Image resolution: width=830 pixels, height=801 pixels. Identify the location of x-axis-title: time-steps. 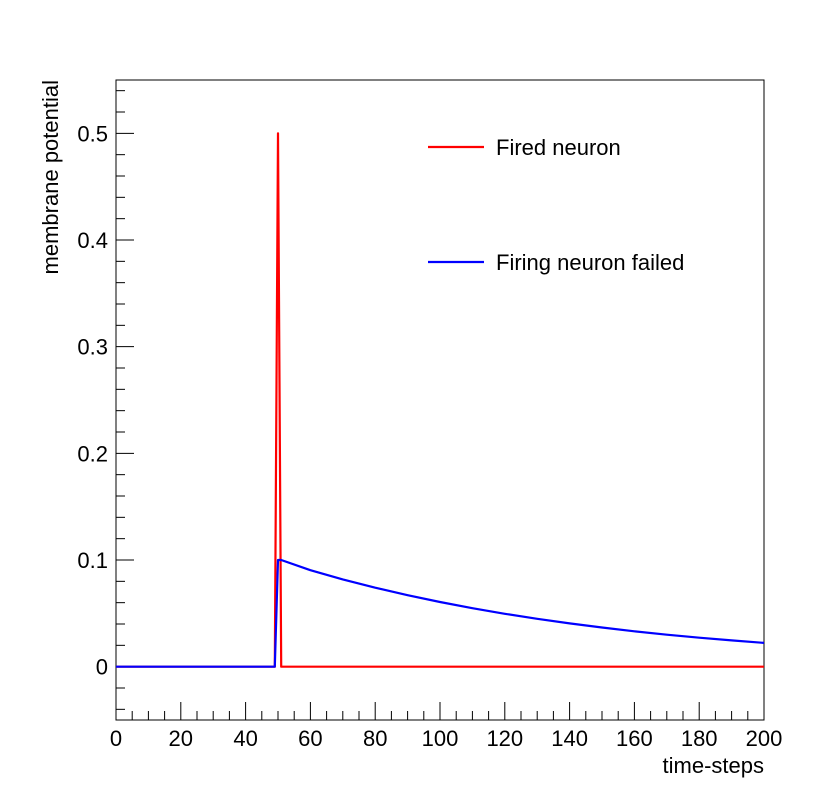
(713, 765).